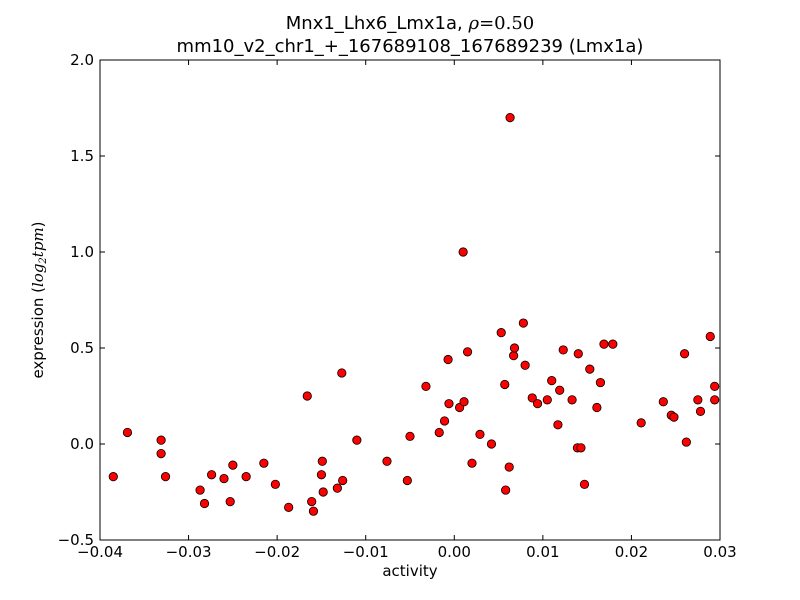  What do you see at coordinates (100, 552) in the screenshot?
I see `x-tick-label: −0.04` at bounding box center [100, 552].